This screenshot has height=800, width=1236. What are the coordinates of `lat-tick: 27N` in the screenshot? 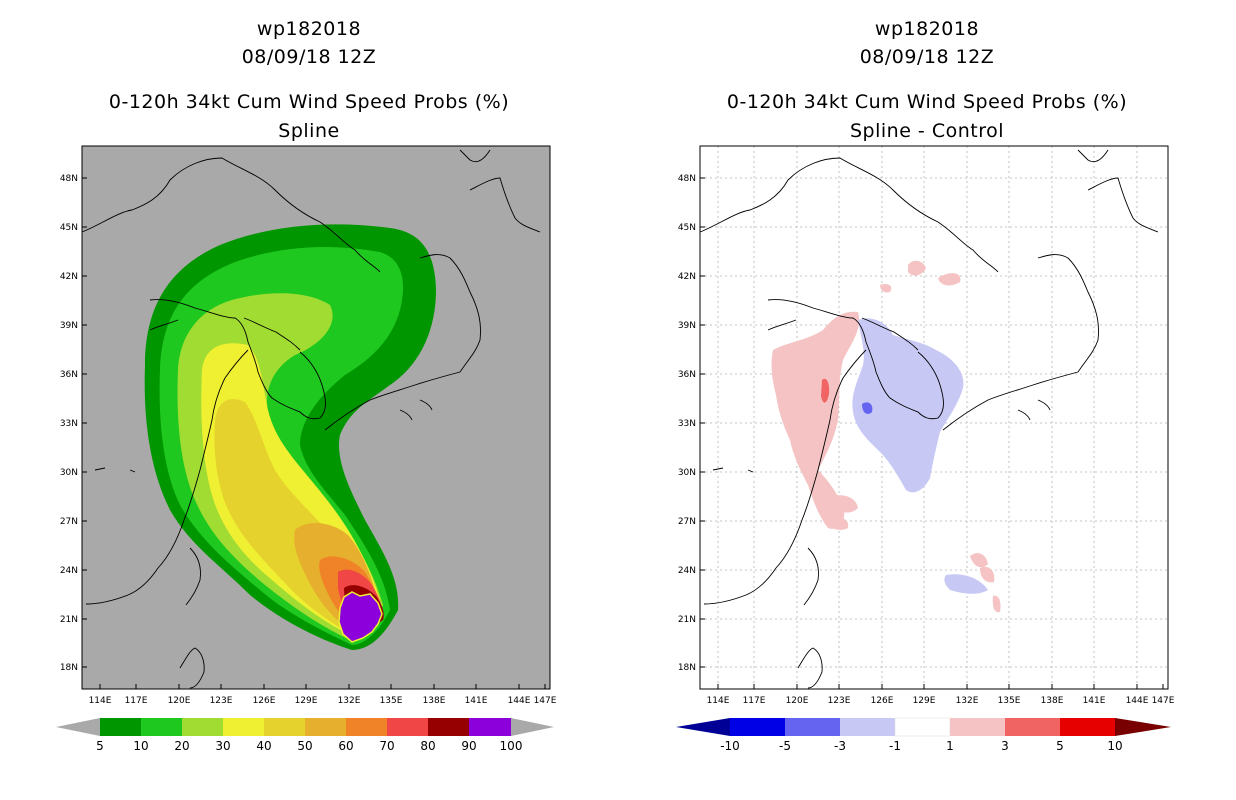 It's located at (73, 522).